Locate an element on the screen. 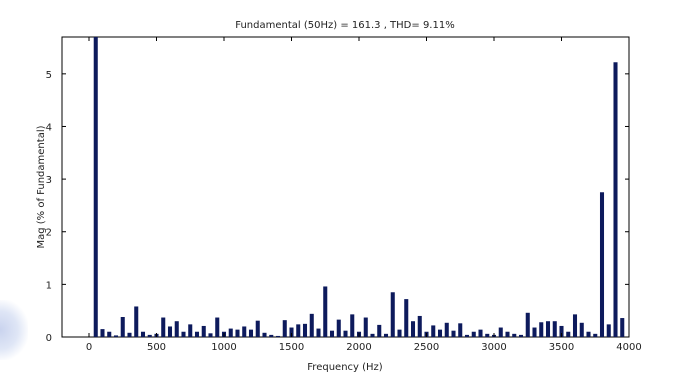 The image size is (683, 374). bar-2550hz is located at coordinates (433, 331).